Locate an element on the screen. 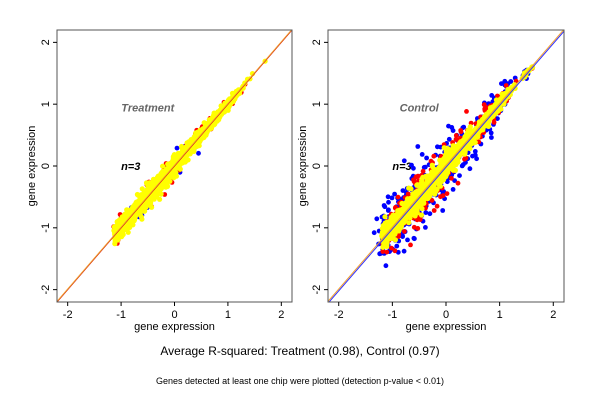  panel-title: Control is located at coordinates (420, 108).